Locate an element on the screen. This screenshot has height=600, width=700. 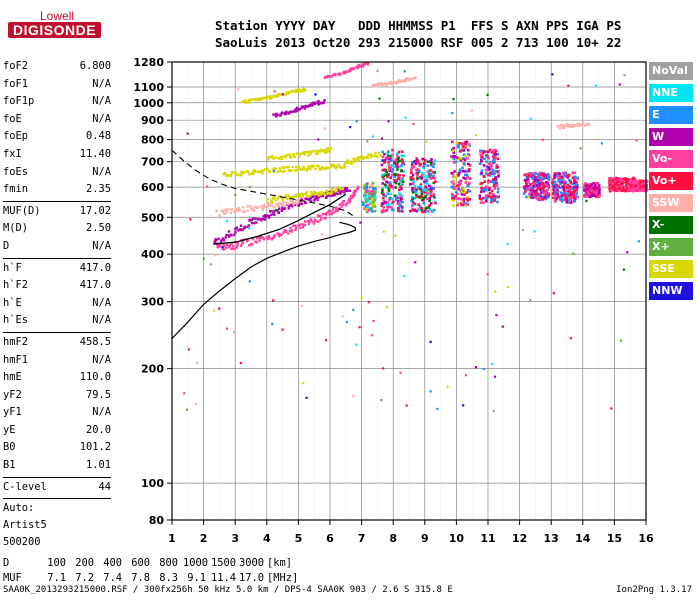
param-value: 11.40 is located at coordinates (95, 153).